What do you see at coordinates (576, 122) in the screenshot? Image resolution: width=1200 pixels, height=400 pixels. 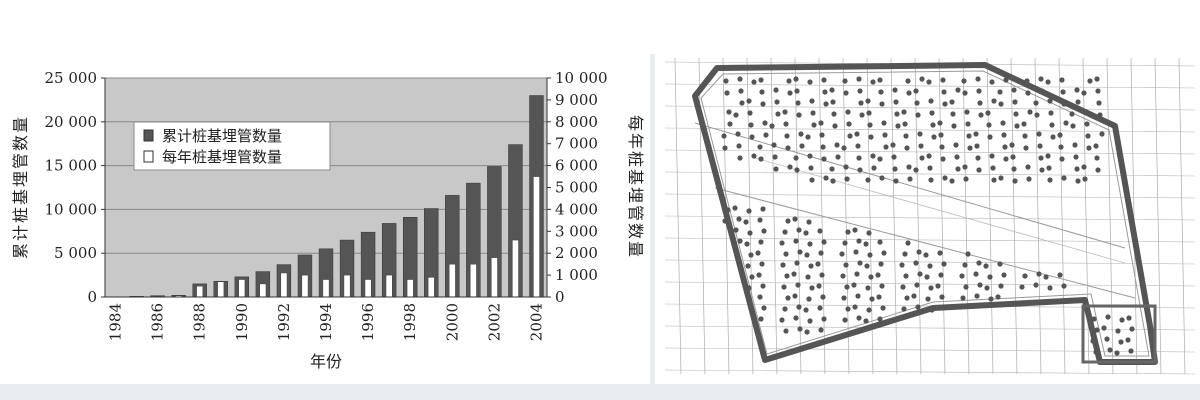 I see `right-tick-label: 8 000` at bounding box center [576, 122].